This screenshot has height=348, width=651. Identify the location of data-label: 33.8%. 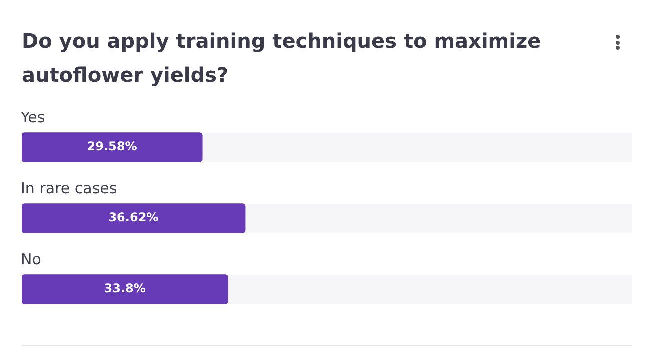
(125, 289).